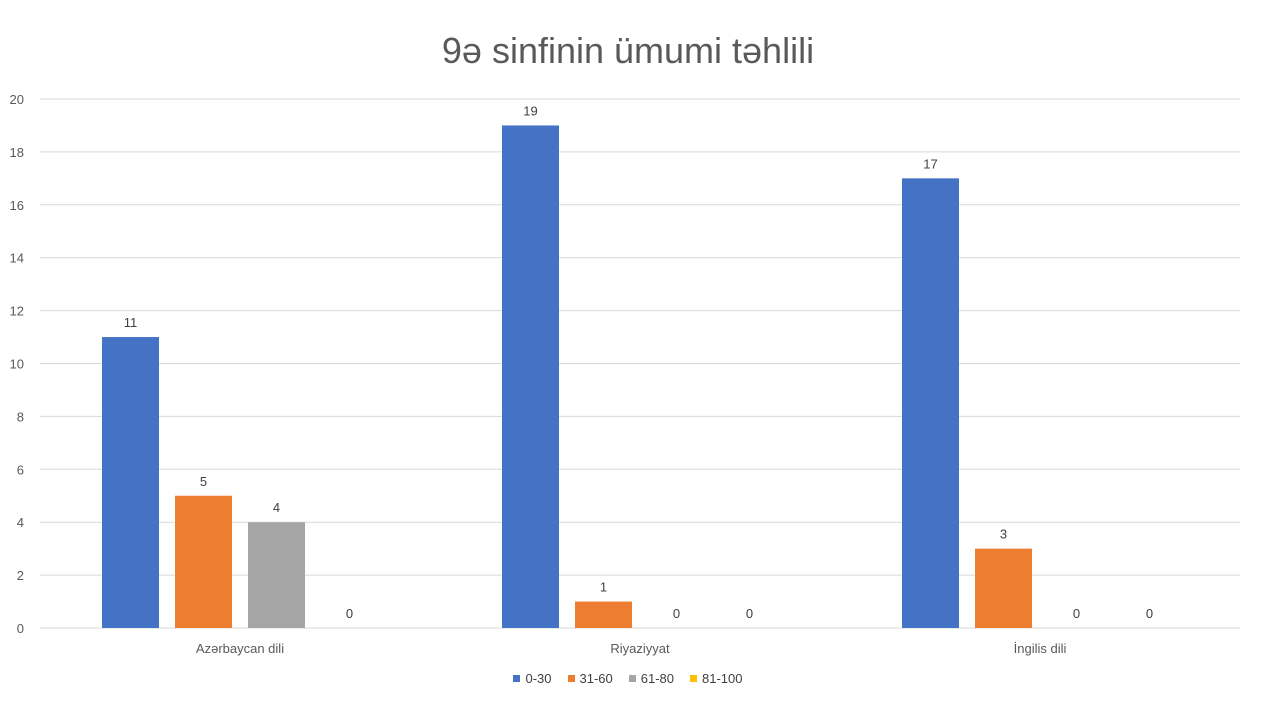  I want to click on legend-item-1: 31-60, so click(590, 678).